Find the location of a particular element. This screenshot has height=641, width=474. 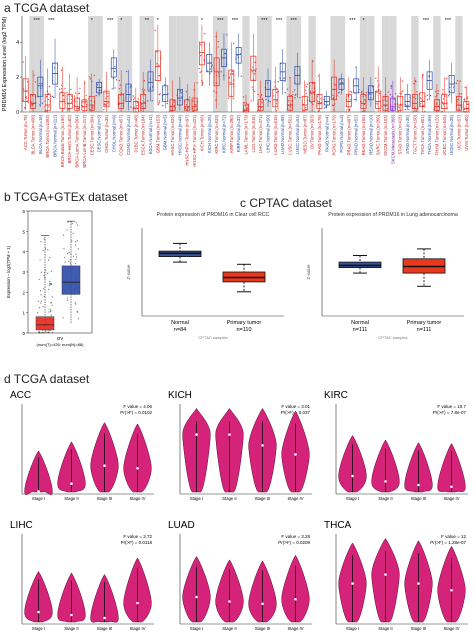

x-tick-label: GBM.Tumor.(n=153) is located at coordinates (157, 133).